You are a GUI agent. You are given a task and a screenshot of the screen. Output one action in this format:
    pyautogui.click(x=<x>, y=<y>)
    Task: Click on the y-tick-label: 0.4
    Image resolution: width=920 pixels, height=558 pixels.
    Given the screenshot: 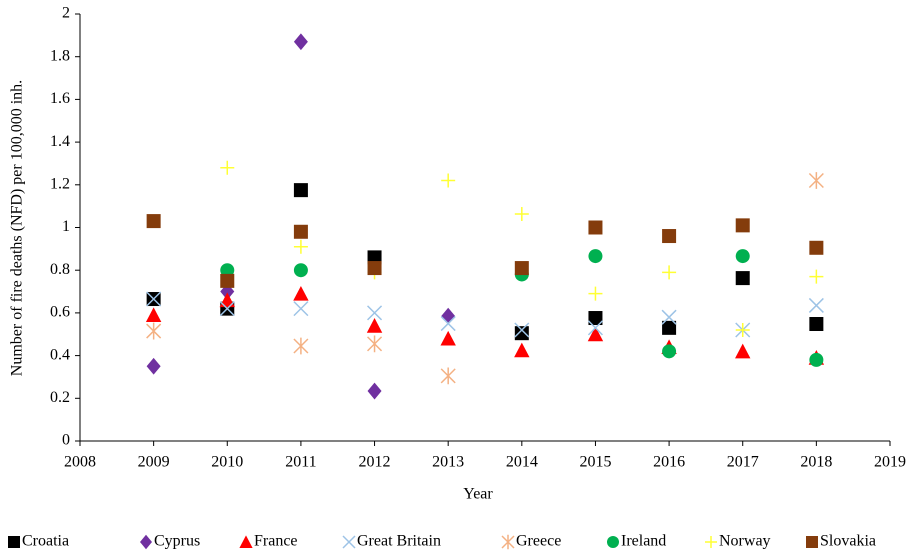 What is the action you would take?
    pyautogui.click(x=60, y=354)
    